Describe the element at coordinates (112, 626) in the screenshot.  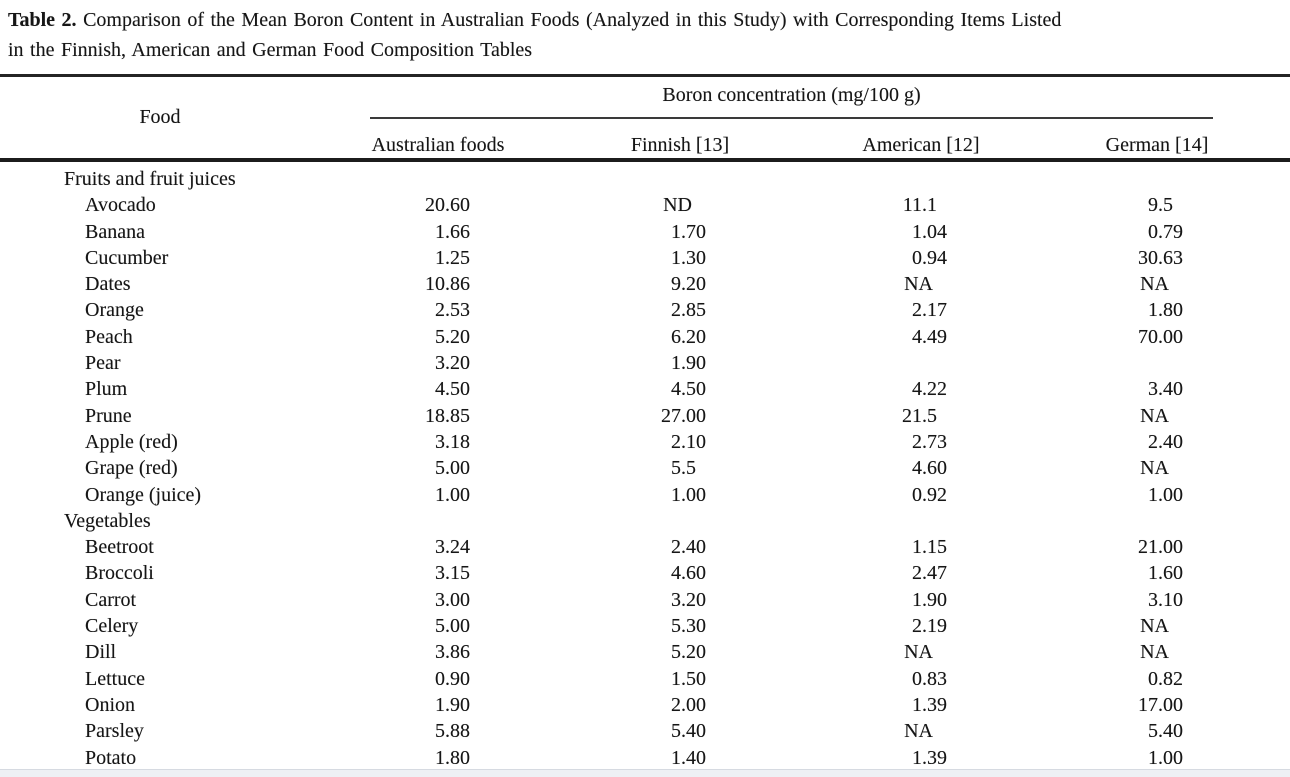
I see `food-cell: Celery` at that location.